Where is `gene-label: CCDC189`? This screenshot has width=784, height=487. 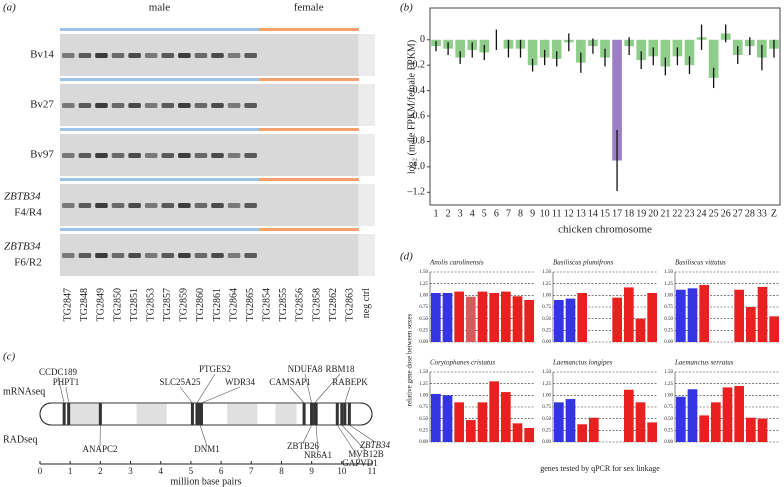
gene-label: CCDC189 is located at coordinates (58, 372).